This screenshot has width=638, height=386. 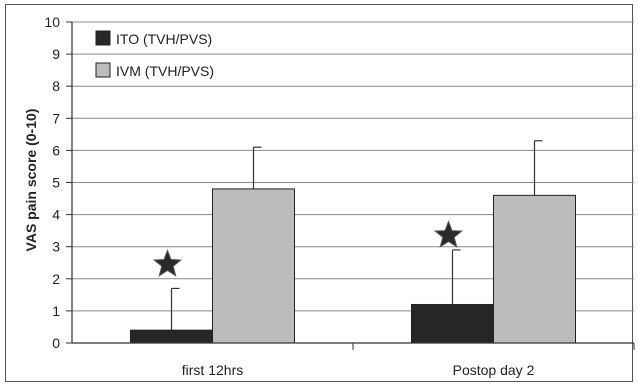 I want to click on y-tick-label-9: 9, so click(x=56, y=54).